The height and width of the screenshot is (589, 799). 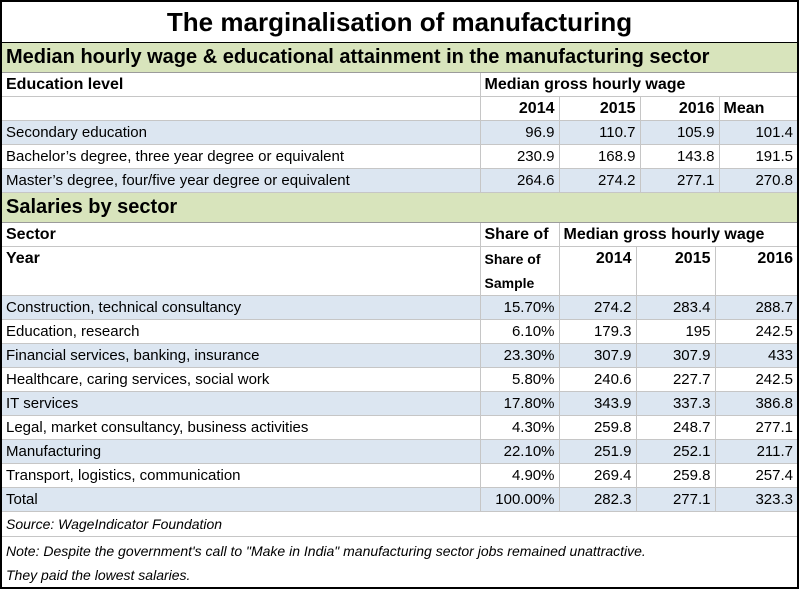 I want to click on row-label: Healthcare, caring services, social work, so click(x=241, y=379).